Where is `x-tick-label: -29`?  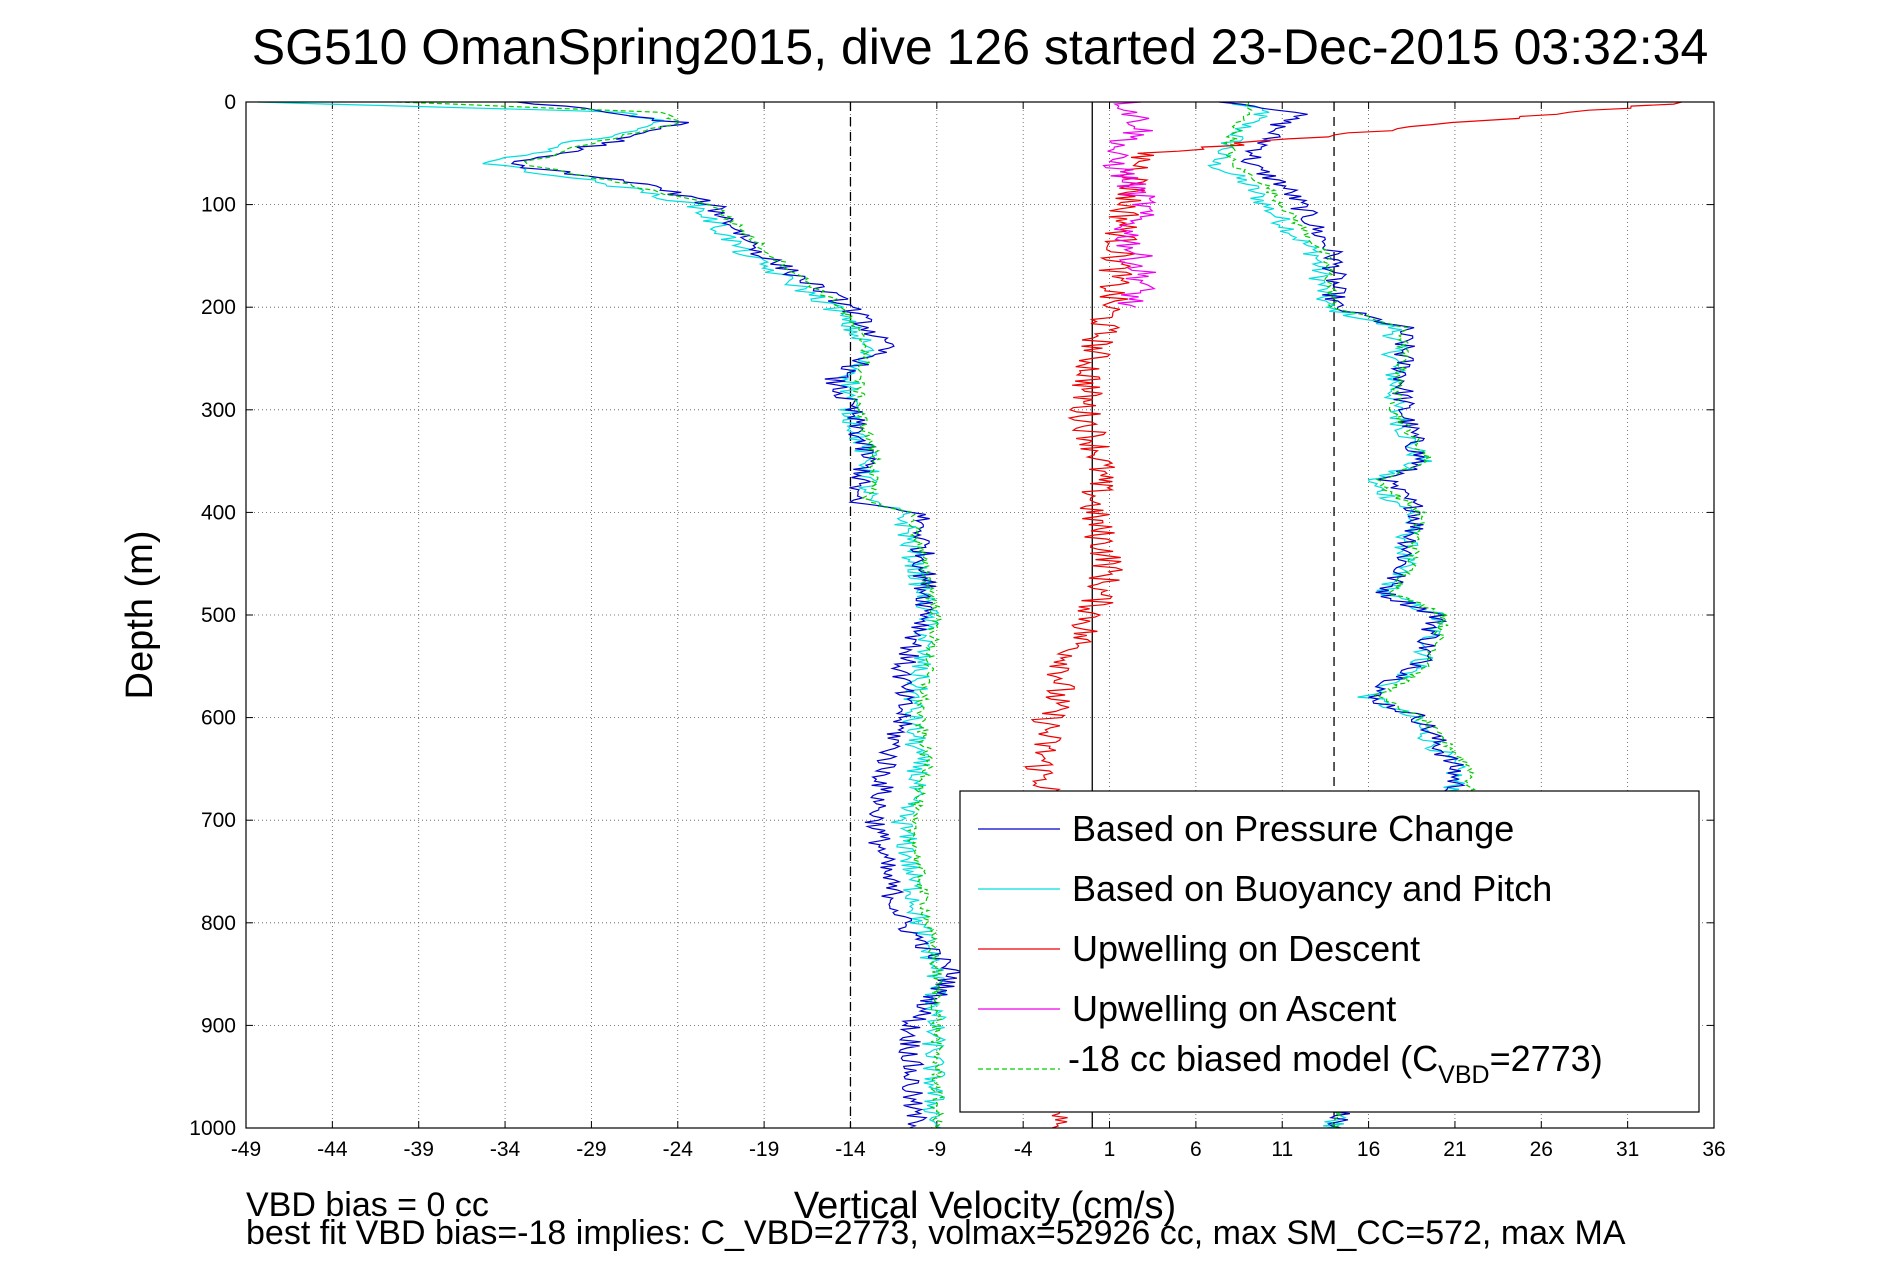
x-tick-label: -29 is located at coordinates (591, 1149).